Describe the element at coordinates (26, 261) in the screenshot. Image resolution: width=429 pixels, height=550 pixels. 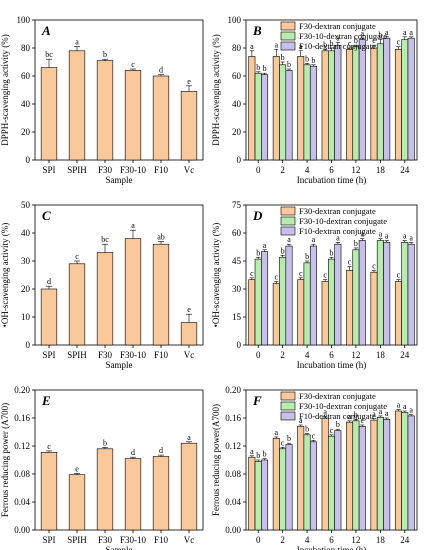
I see `y-tick-label: 30` at that location.